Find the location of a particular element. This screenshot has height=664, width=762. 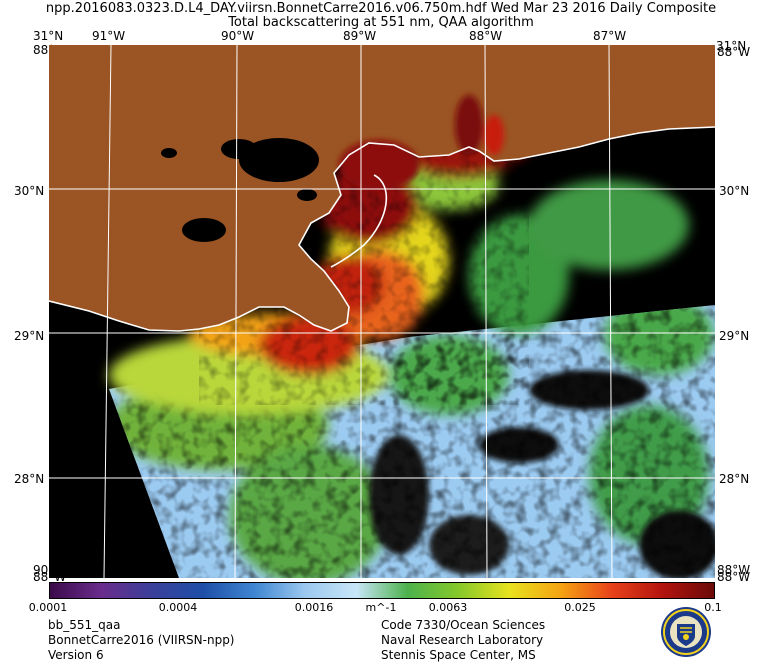

lat-label-28n-right: 28°N is located at coordinates (734, 479).